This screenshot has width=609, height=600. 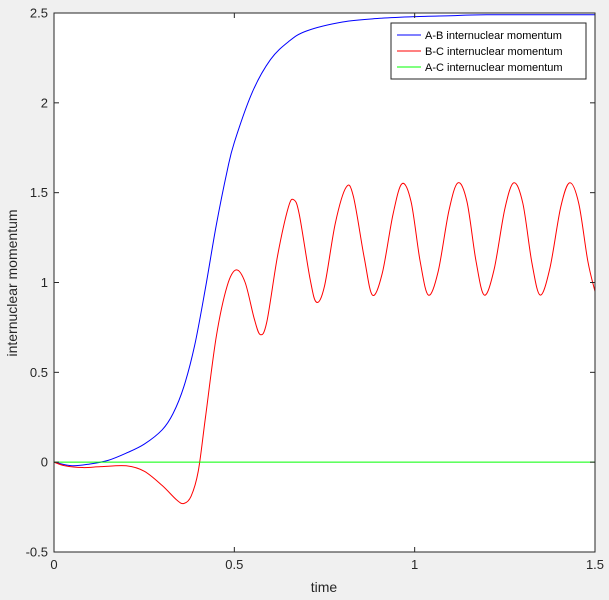 I want to click on x-axis-label: time, so click(x=324, y=587).